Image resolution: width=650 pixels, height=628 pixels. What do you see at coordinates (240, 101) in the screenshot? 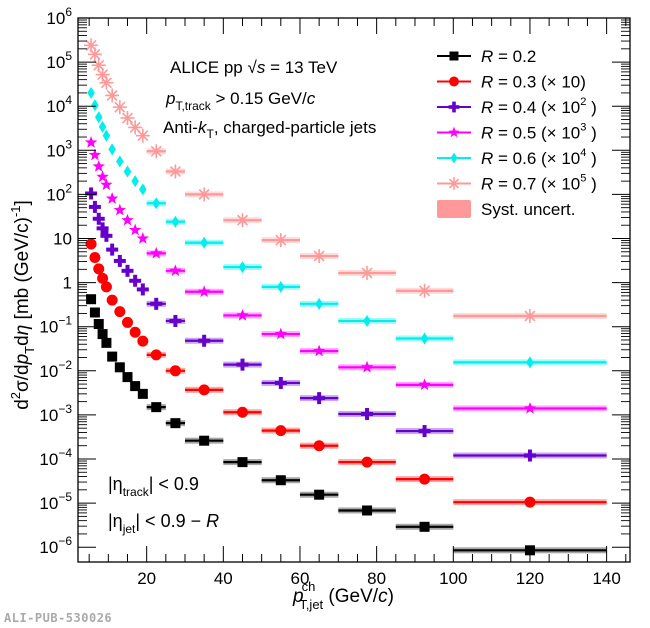
I see `annotation-pt-track-cut: pT,track > 0.15 GeV/c` at bounding box center [240, 101].